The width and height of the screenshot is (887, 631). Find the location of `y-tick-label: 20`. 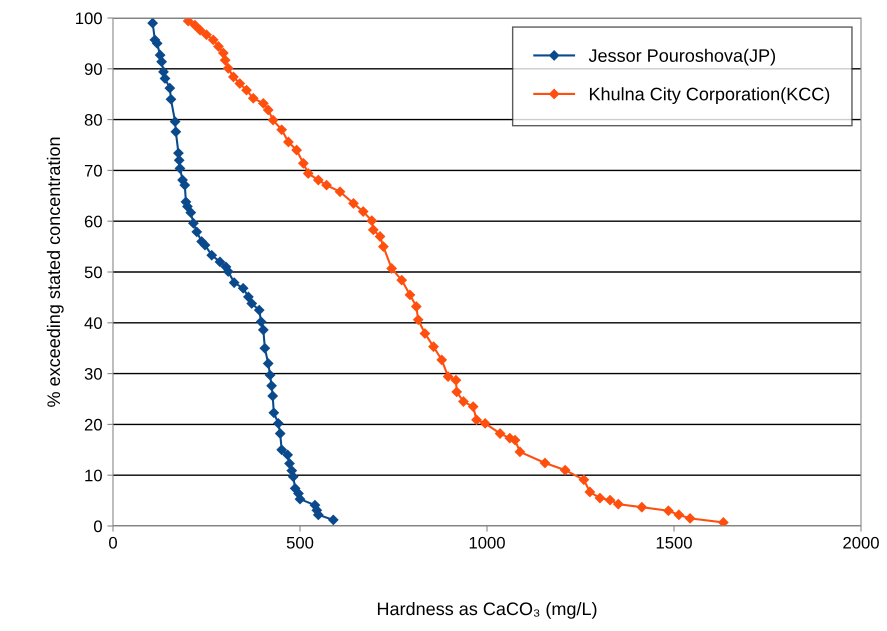

y-tick-label: 20 is located at coordinates (93, 424).